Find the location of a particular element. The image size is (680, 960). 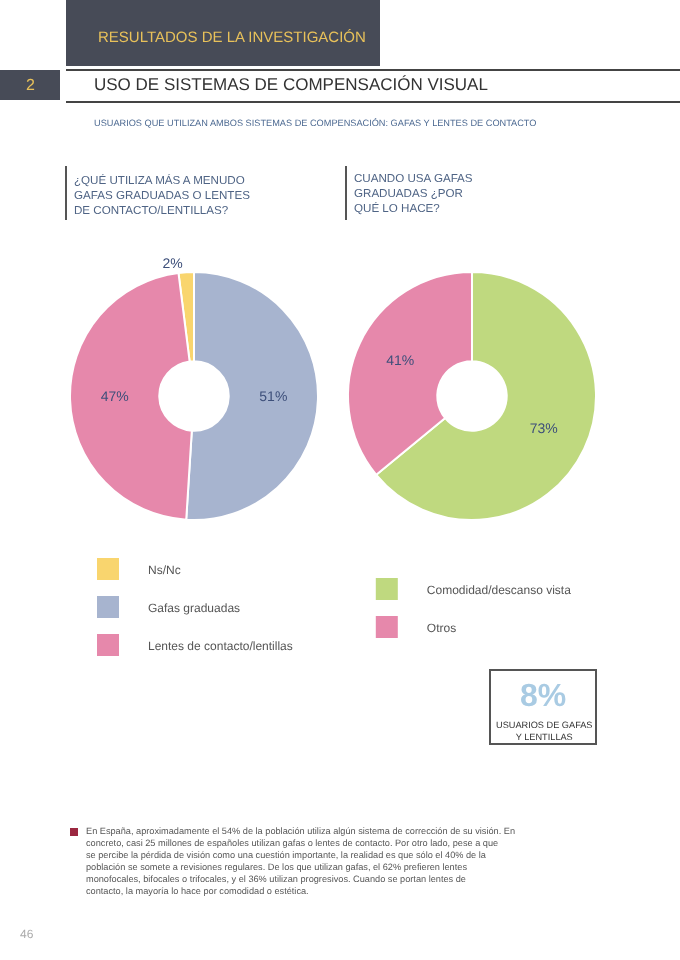

text: 2 is located at coordinates (31, 85).